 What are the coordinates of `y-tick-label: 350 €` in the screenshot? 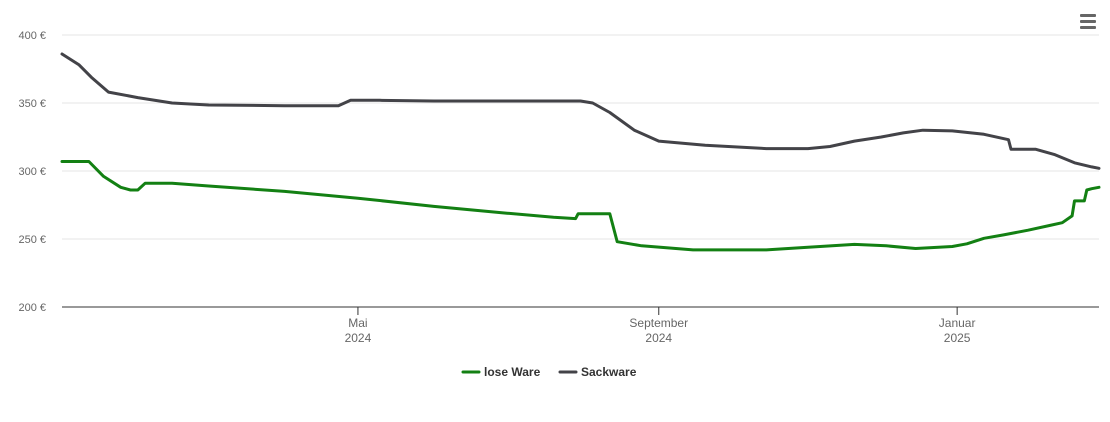 It's located at (32, 104).